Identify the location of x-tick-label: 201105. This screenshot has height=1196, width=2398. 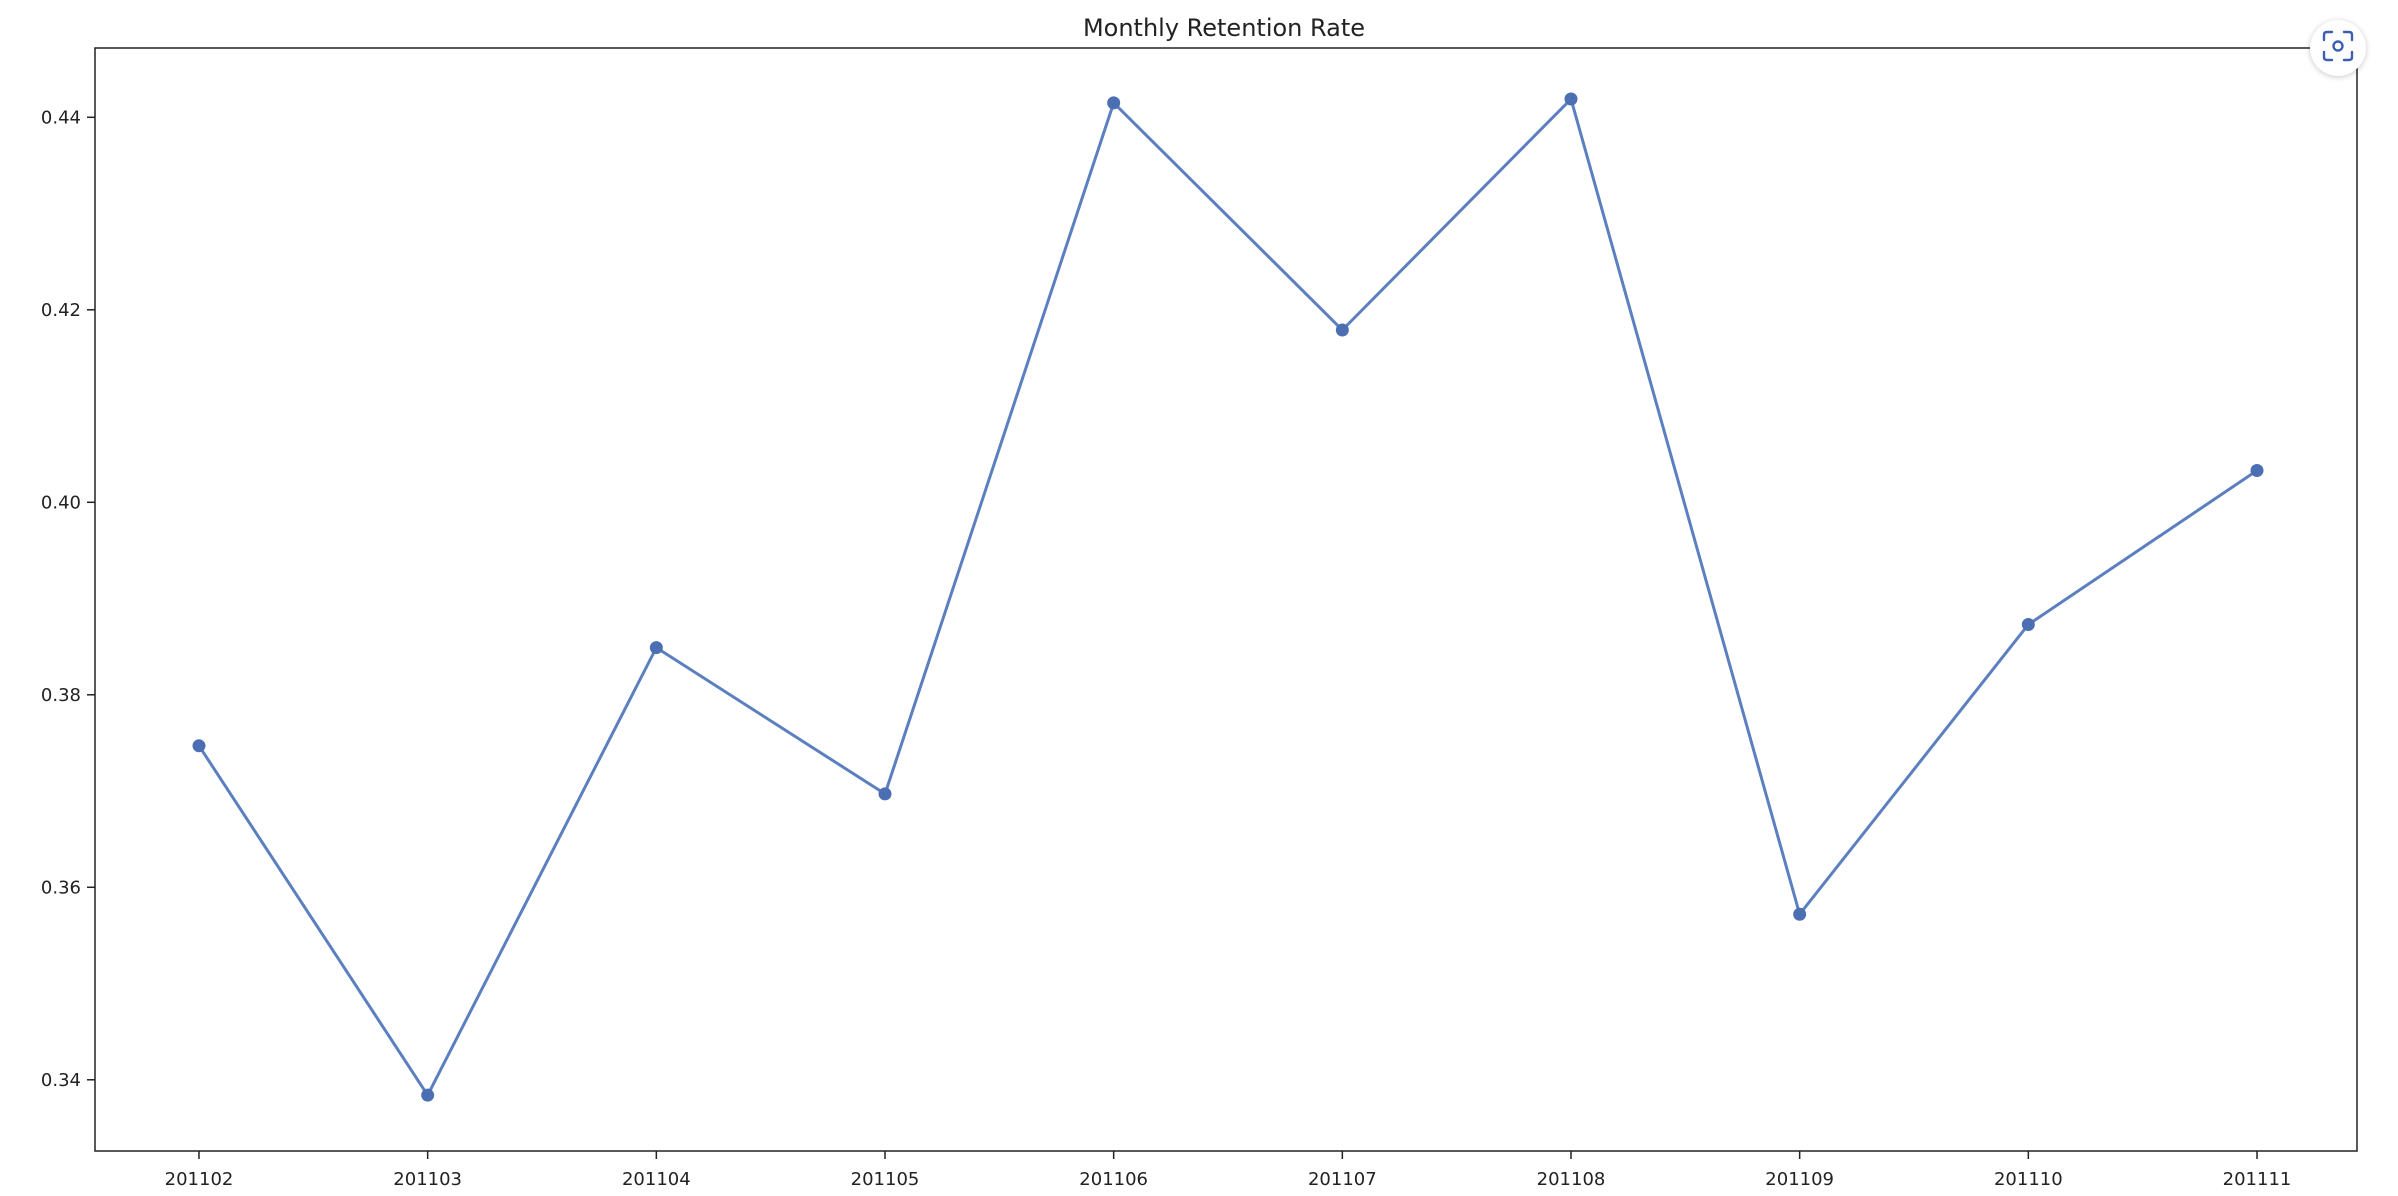
(885, 1179).